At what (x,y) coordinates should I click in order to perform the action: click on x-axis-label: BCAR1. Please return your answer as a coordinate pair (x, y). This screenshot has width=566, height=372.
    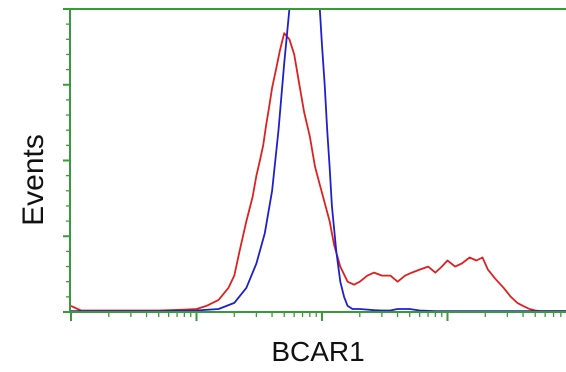
    Looking at the image, I should click on (318, 351).